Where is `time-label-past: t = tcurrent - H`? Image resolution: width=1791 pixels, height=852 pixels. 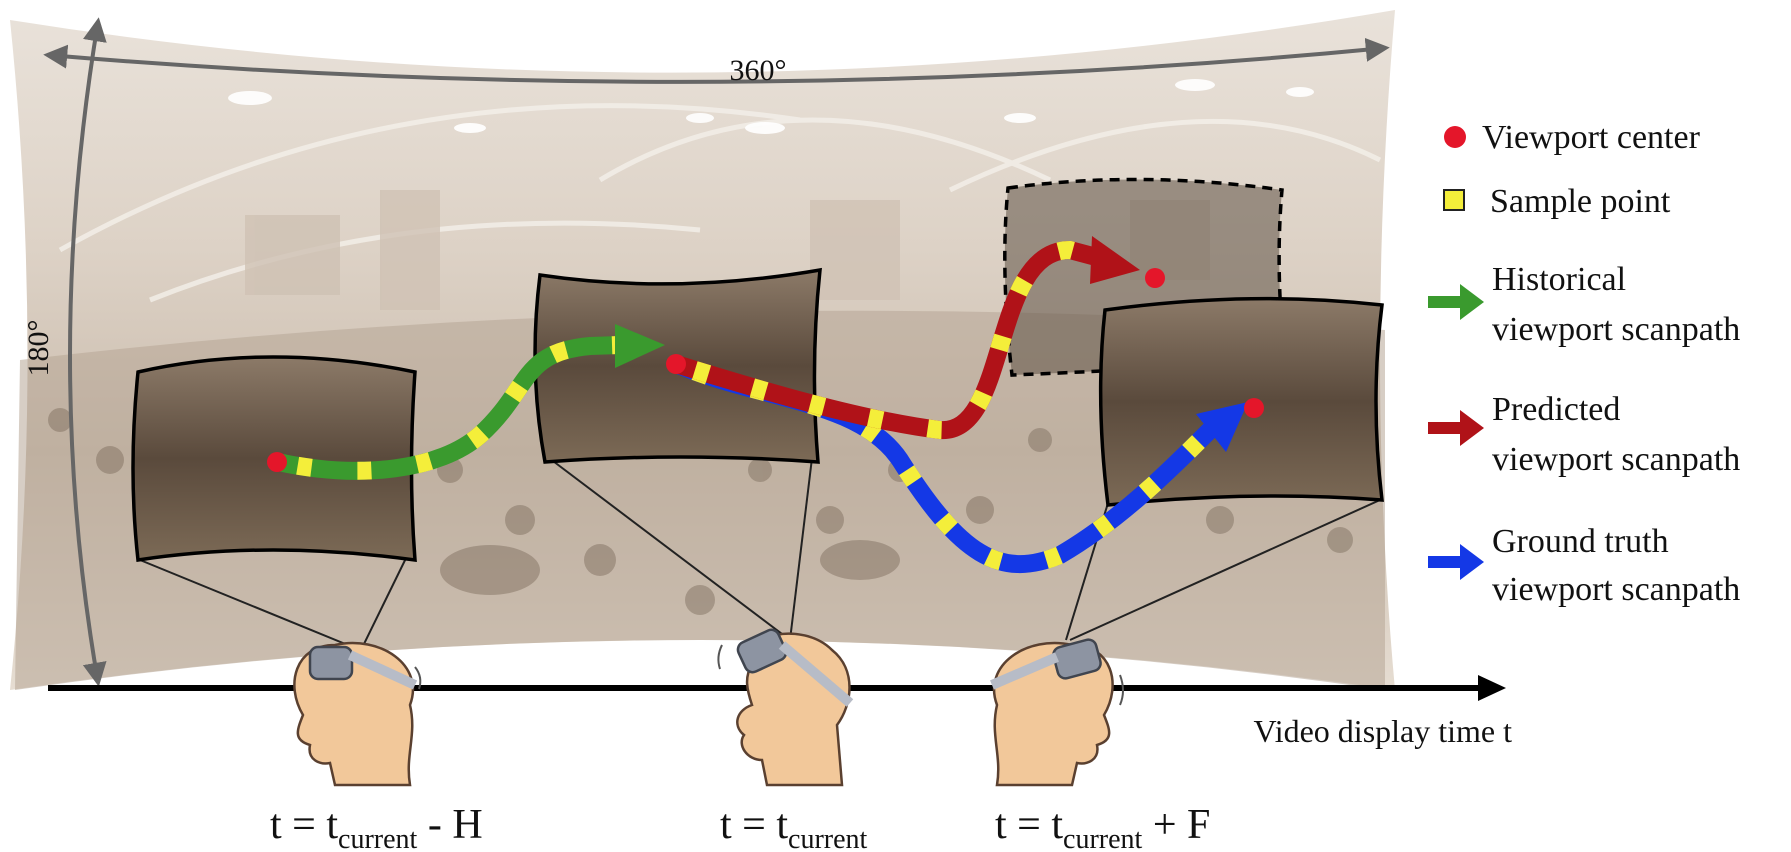
time-label-past: t = tcurrent - H is located at coordinates (376, 827).